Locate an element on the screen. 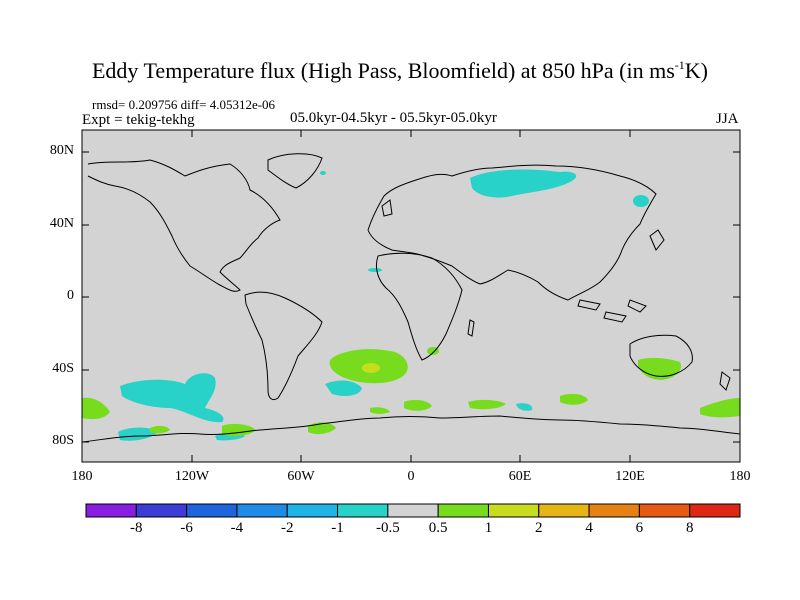 The width and height of the screenshot is (800, 600). cyan-region-southern-ocean-east is located at coordinates (524, 407).